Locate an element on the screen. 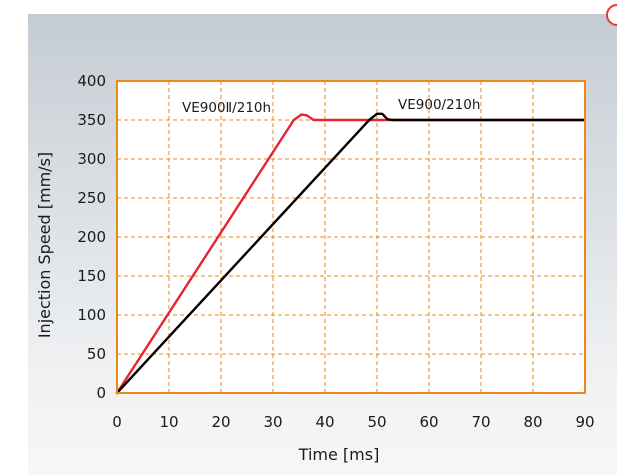 Image resolution: width=617 pixels, height=475 pixels. x-tick-label: 30 is located at coordinates (272, 422).